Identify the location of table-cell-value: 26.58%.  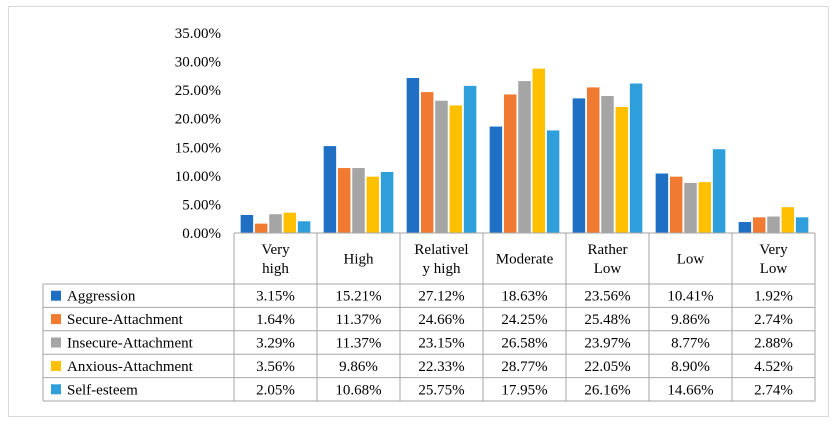
(524, 344).